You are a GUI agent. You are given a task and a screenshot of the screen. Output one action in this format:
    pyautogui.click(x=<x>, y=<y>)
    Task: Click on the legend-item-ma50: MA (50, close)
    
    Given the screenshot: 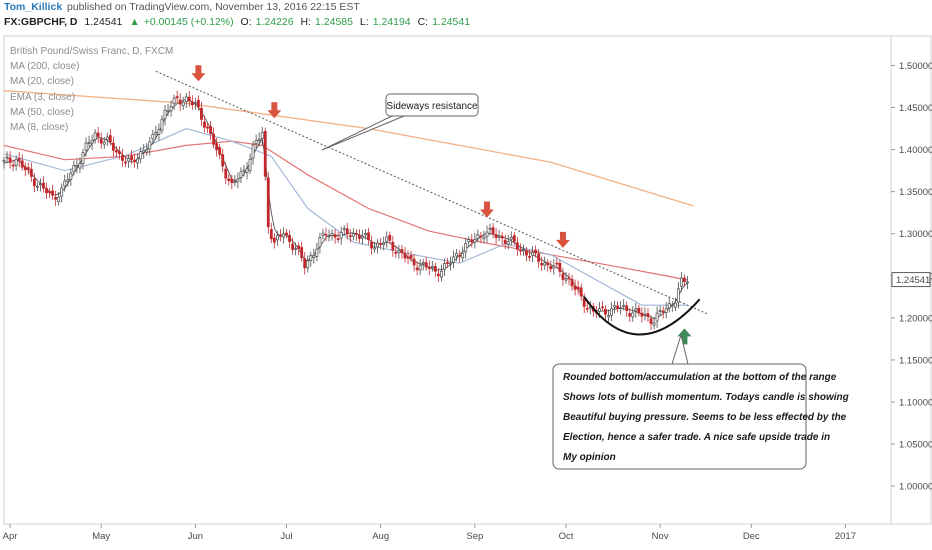 What is the action you would take?
    pyautogui.click(x=42, y=112)
    